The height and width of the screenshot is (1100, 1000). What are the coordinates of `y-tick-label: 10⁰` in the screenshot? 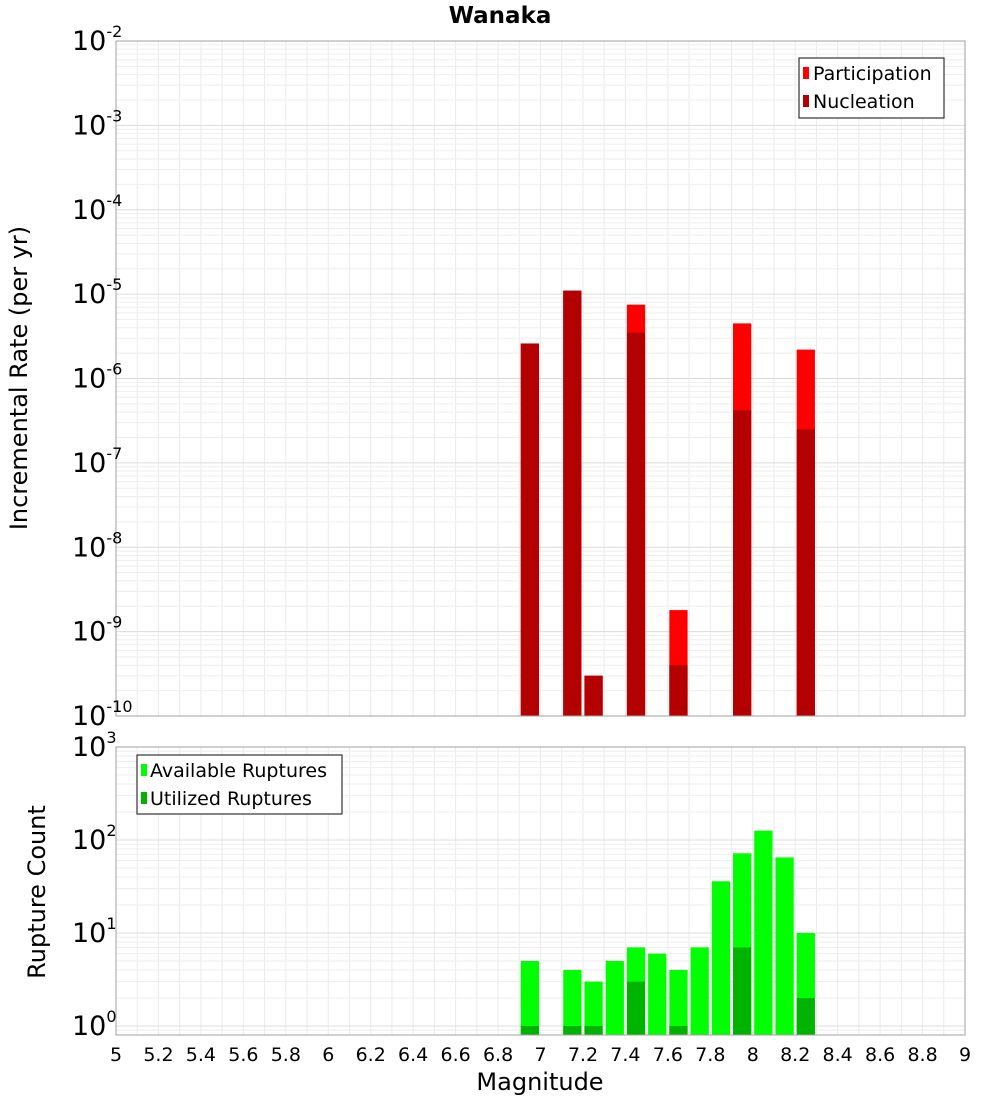 It's located at (94, 1024).